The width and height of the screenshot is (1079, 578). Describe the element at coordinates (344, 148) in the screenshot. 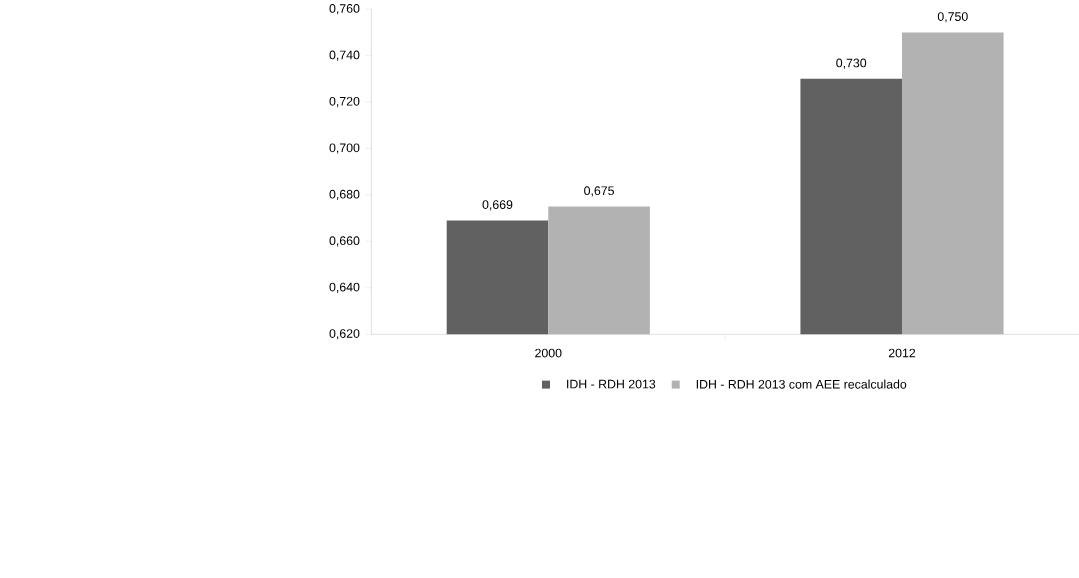

I see `y-tick-label: 0,700` at that location.